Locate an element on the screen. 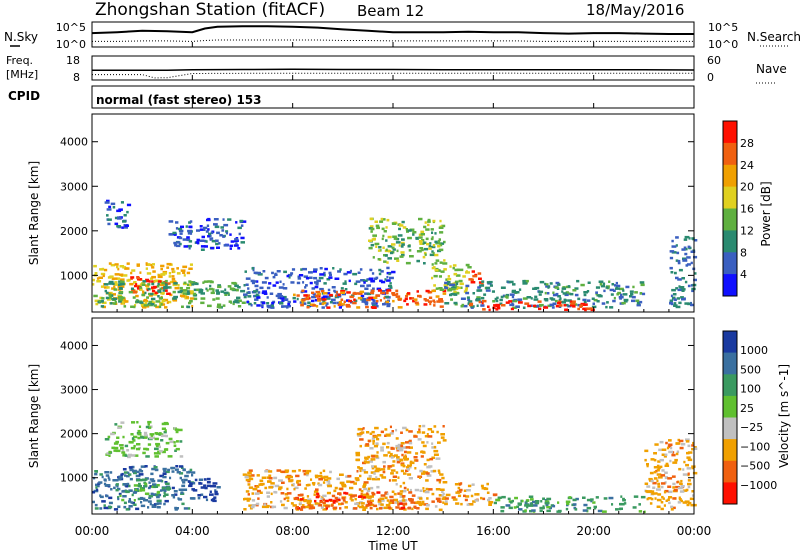 The width and height of the screenshot is (800, 554). range-tick-label: 2000 is located at coordinates (74, 231).